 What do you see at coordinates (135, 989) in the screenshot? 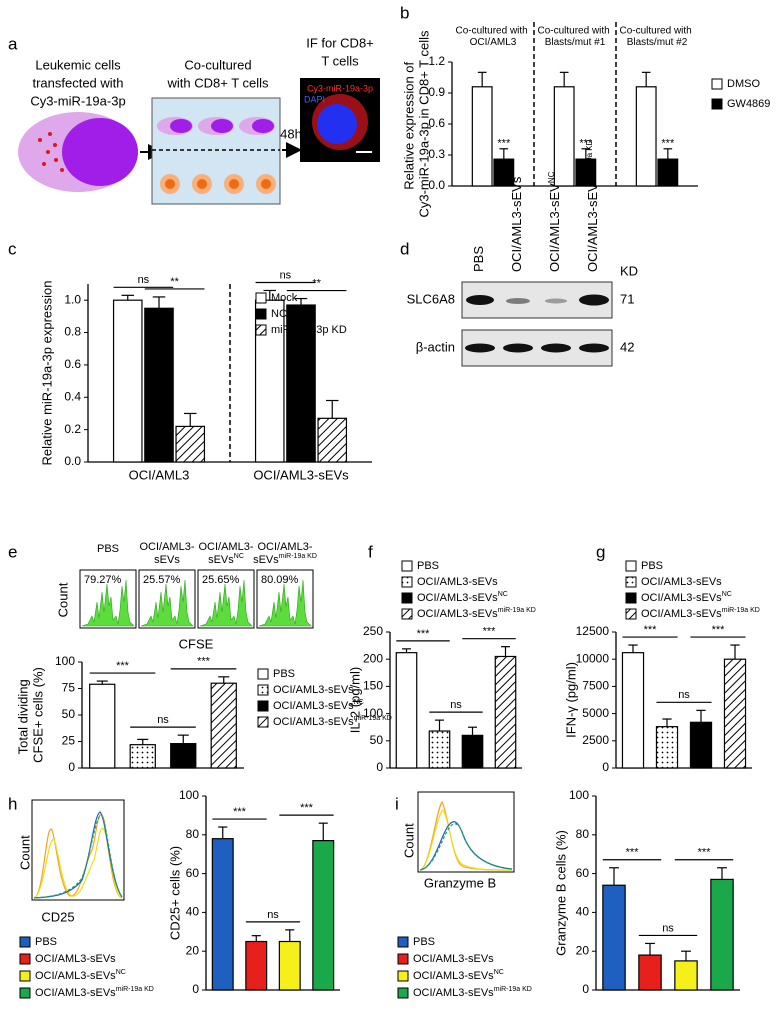
I see `legend-label-sup: miR-19a KD` at bounding box center [135, 989].